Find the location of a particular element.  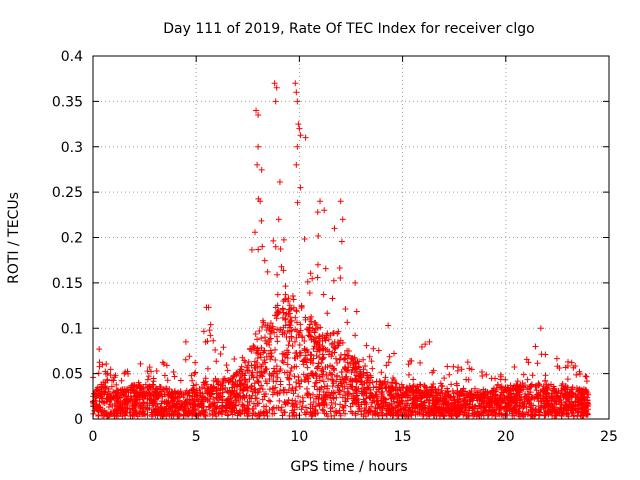

y-tick-label: 0.4 is located at coordinates (72, 57).